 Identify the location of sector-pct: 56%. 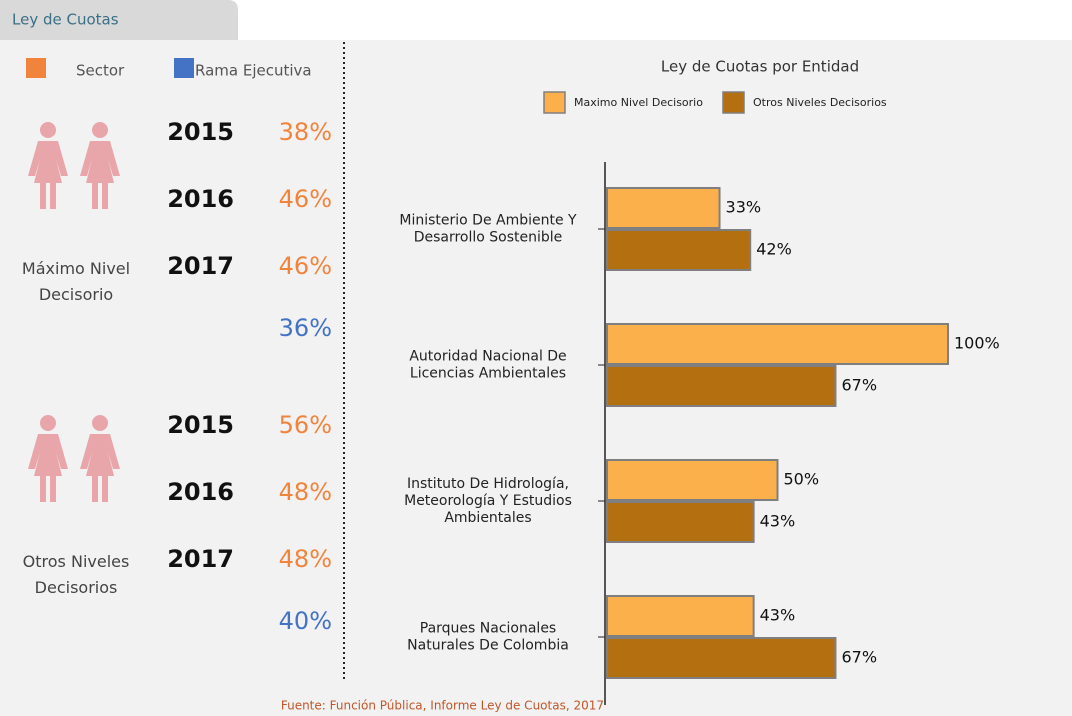
(305, 425).